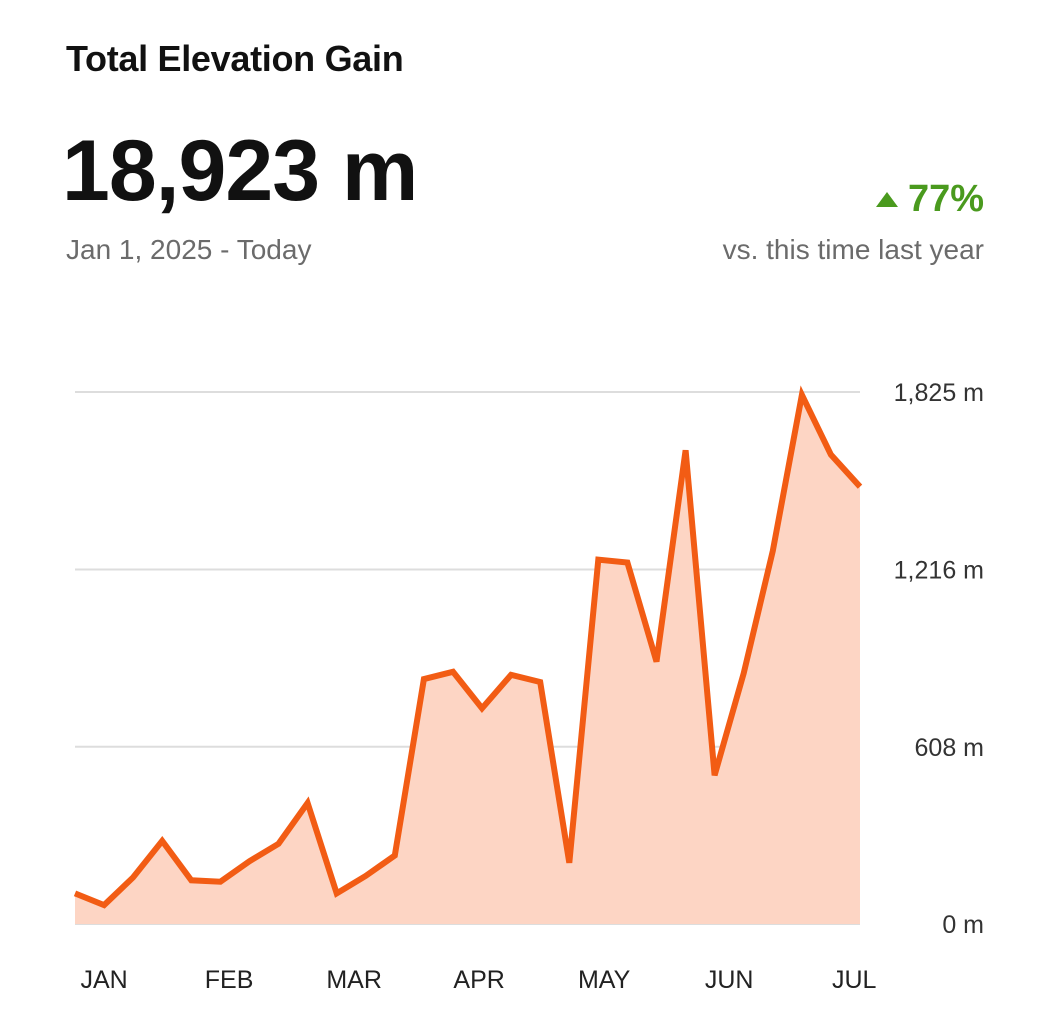 This screenshot has height=1031, width=1048. Describe the element at coordinates (939, 659) in the screenshot. I see `y-axis-labels: 0 m 608 m 1,216 m 1,825 m` at that location.